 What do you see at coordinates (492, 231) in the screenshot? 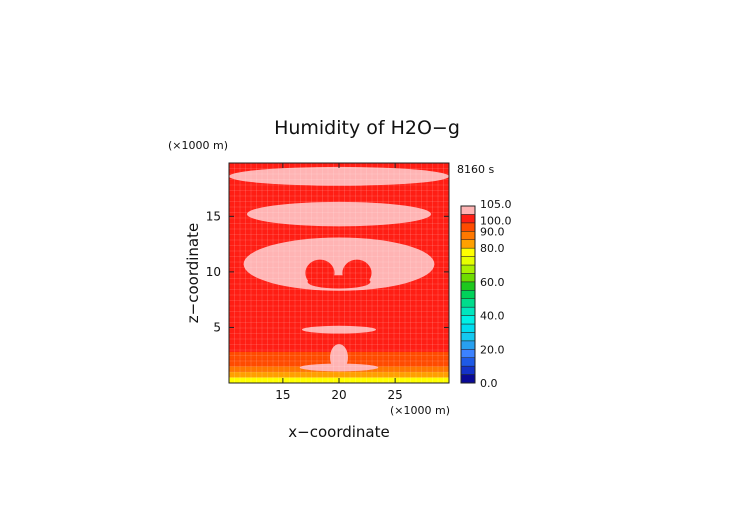
I see `colorbar-tick-label: 90.0` at bounding box center [492, 231].